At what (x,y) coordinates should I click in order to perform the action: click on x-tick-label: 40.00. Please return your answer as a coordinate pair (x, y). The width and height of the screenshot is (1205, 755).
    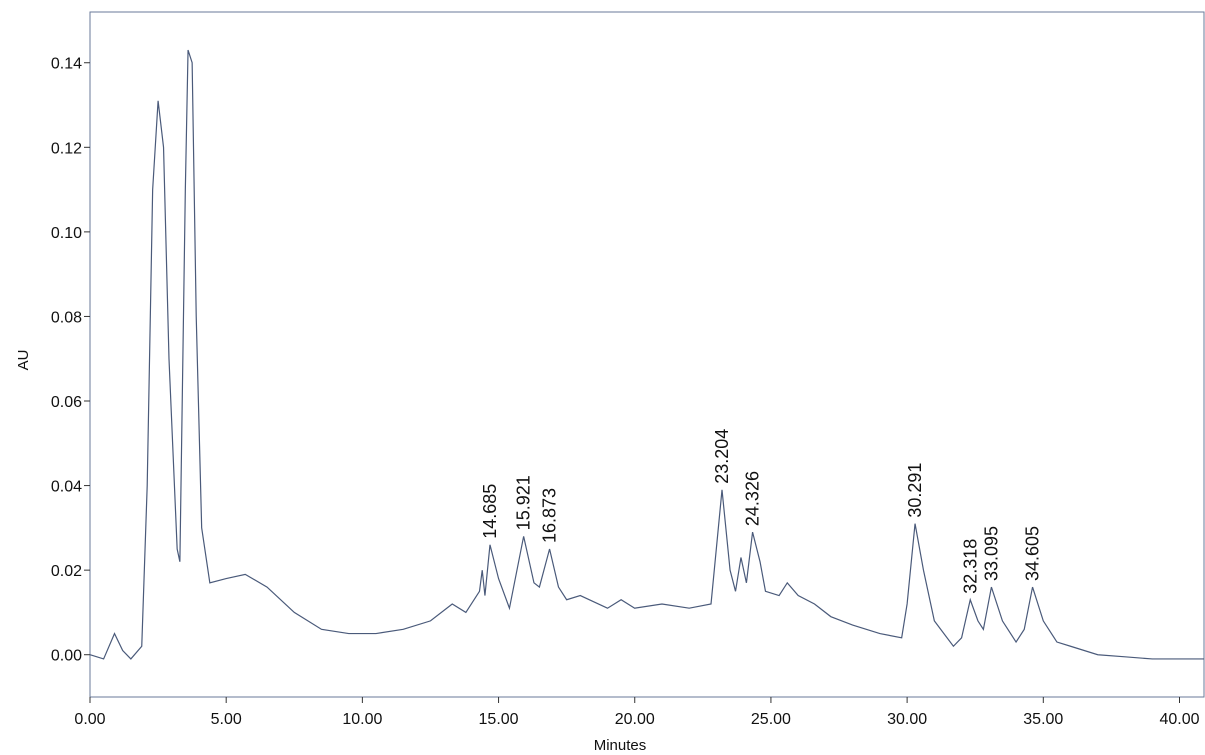
    Looking at the image, I should click on (1179, 719).